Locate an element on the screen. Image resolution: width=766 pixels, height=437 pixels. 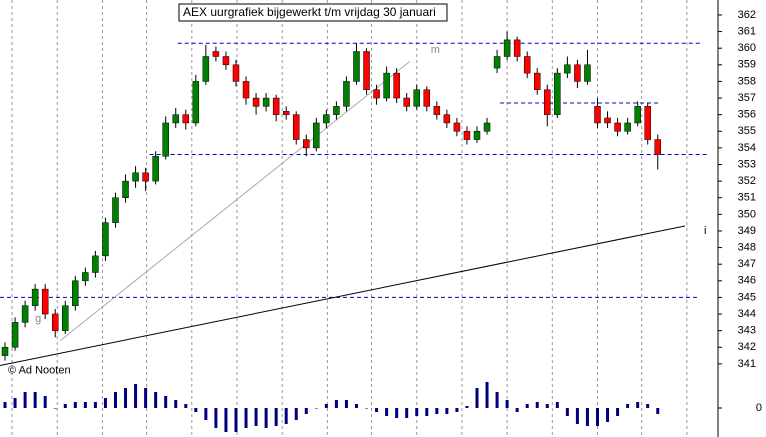
osc-tick-label: 0 is located at coordinates (759, 408).